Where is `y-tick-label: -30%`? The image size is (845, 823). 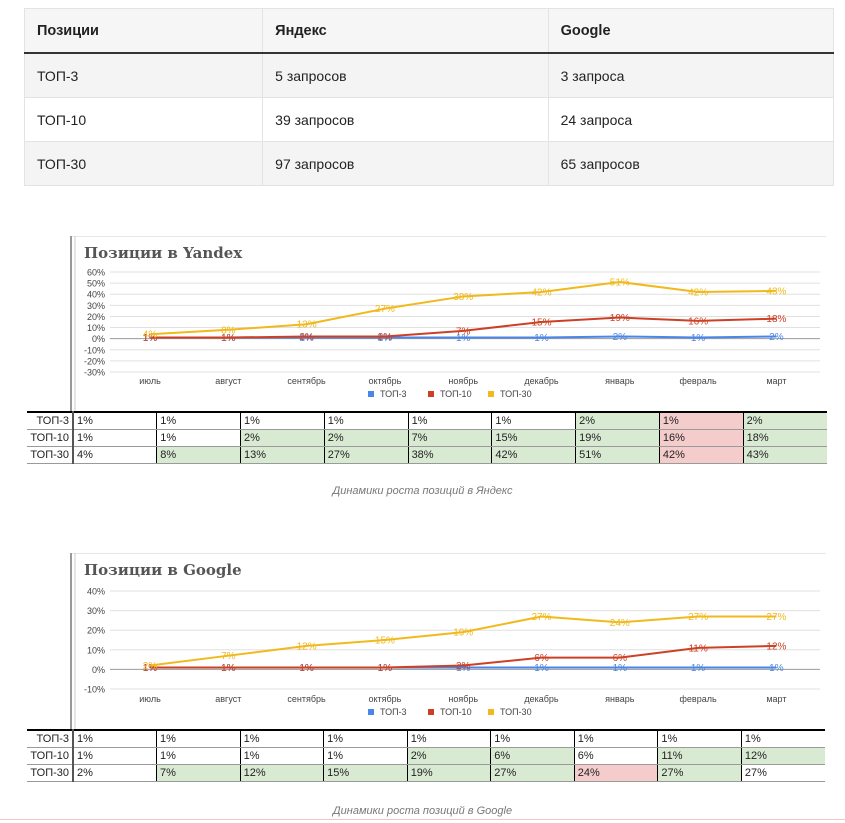 y-tick-label: -30% is located at coordinates (94, 373).